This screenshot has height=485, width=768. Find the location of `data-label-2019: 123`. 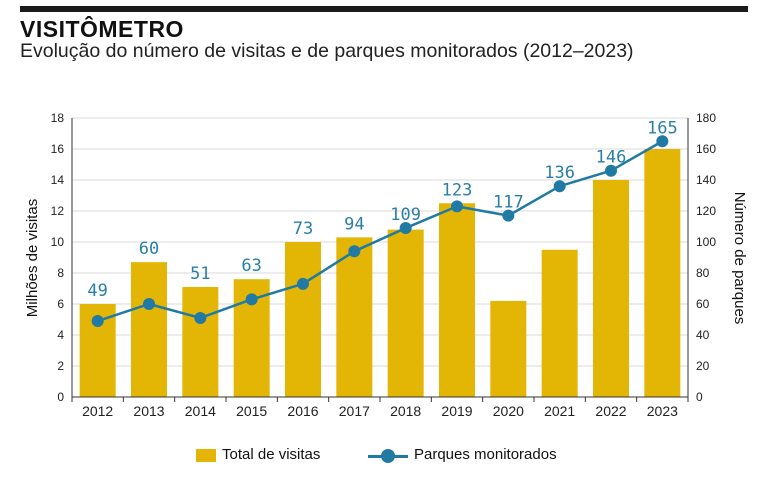

data-label-2019: 123 is located at coordinates (457, 190).